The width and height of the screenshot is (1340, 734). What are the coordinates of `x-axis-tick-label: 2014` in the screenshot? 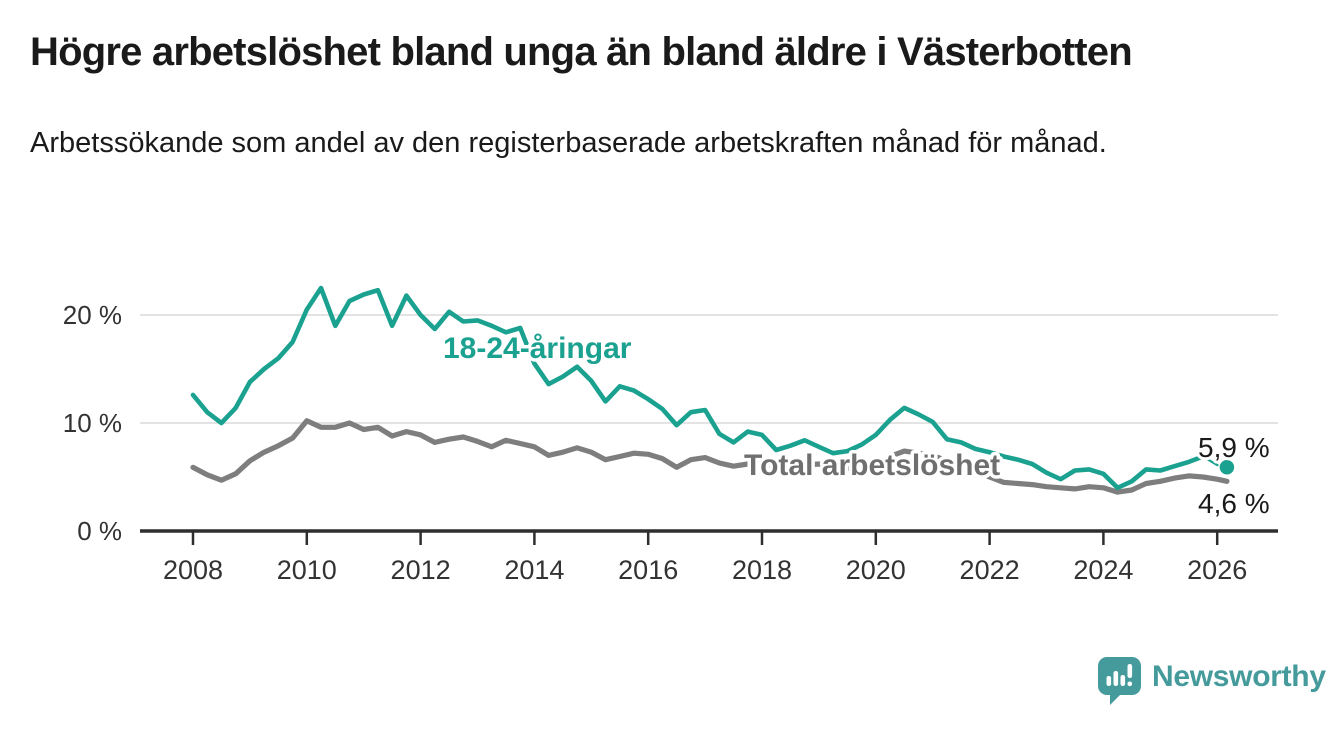 It's located at (534, 570).